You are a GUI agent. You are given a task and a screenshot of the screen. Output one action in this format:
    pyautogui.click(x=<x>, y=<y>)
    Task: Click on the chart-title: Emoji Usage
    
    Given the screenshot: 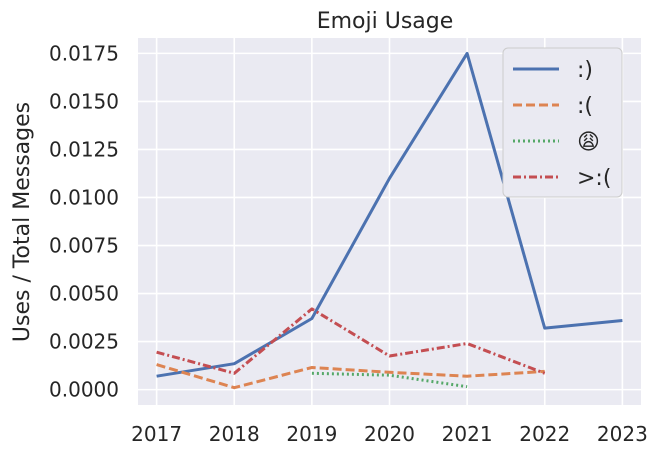 What is the action you would take?
    pyautogui.click(x=385, y=21)
    